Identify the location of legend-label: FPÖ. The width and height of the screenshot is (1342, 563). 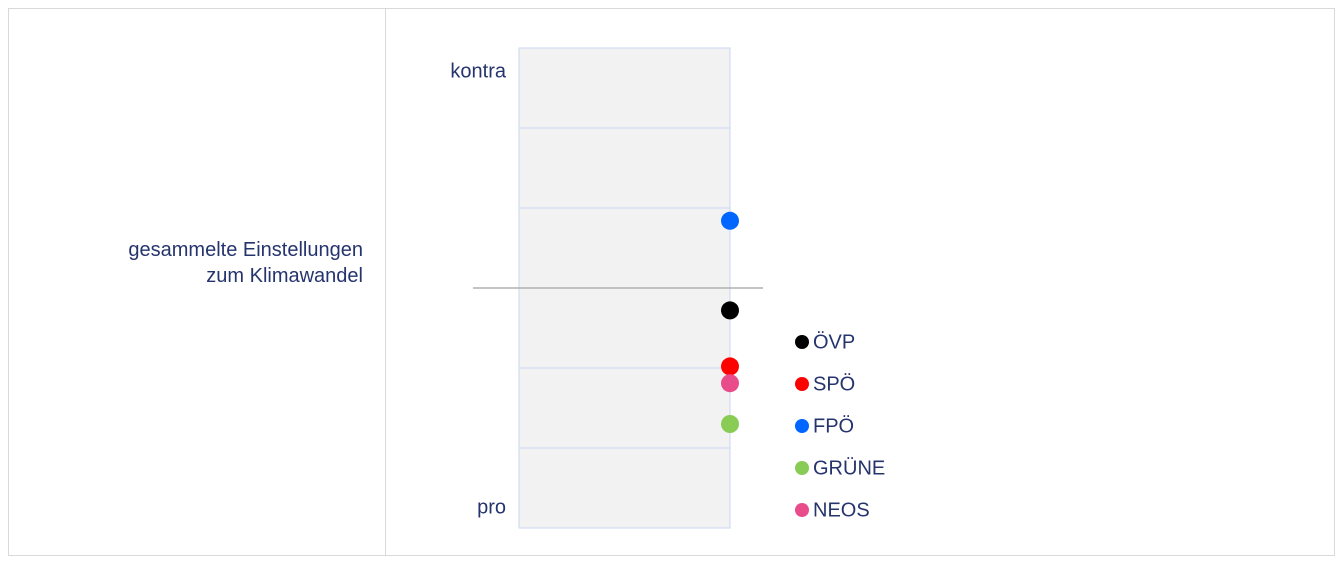
(833, 426).